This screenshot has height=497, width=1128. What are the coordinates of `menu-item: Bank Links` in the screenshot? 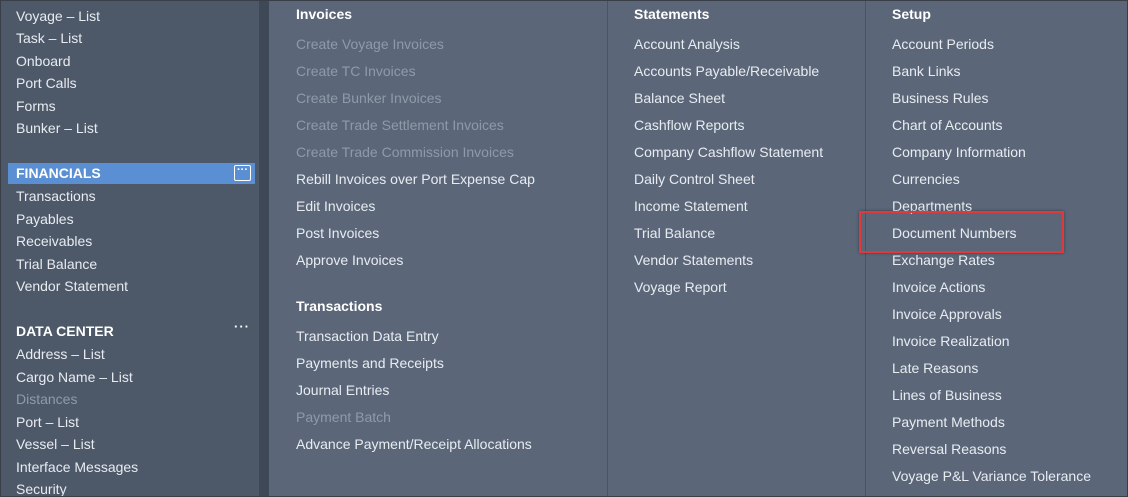 It's located at (926, 71).